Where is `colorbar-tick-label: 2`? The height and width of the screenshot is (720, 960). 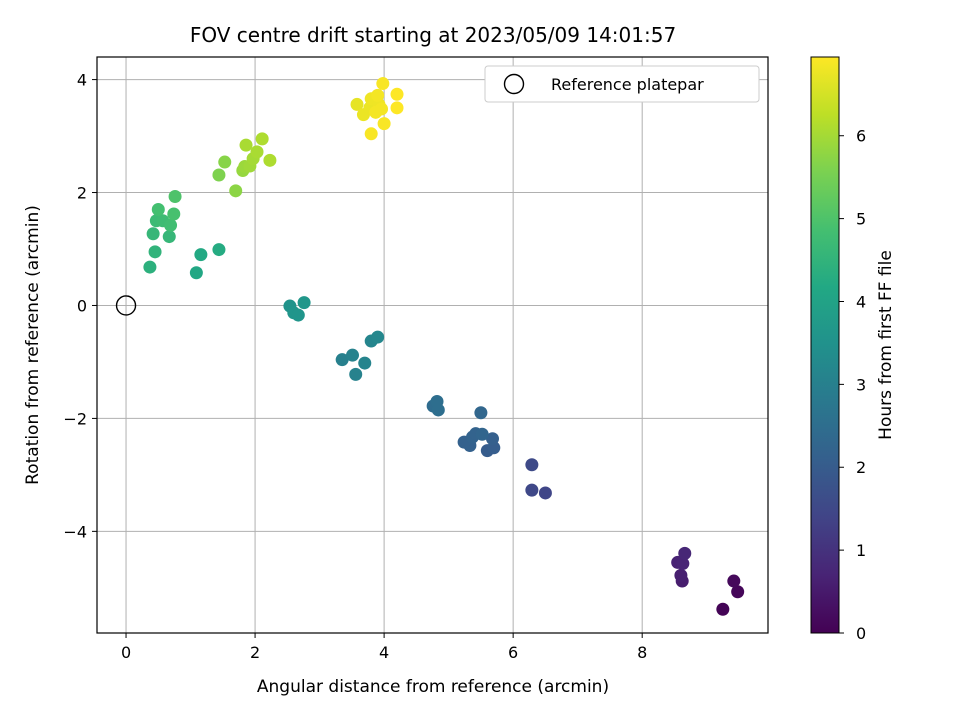 colorbar-tick-label: 2 is located at coordinates (861, 467).